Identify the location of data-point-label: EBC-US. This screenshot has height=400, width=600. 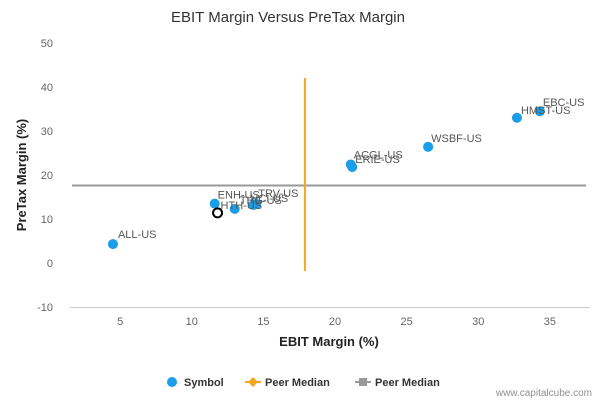
(564, 103).